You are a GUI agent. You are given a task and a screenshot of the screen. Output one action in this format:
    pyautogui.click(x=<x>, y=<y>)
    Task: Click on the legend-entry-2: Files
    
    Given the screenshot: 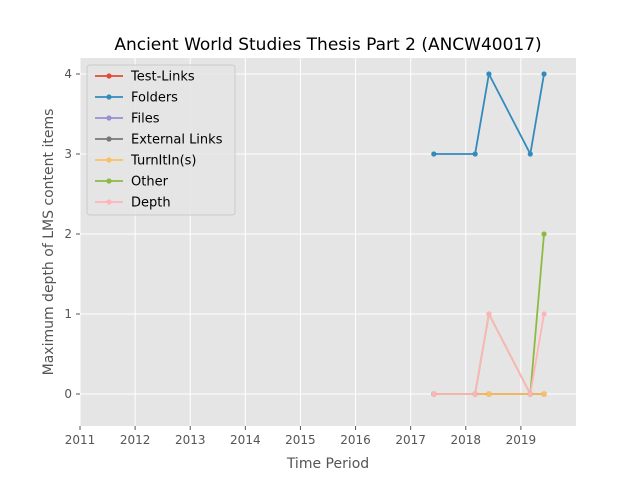 What is the action you would take?
    pyautogui.click(x=145, y=119)
    